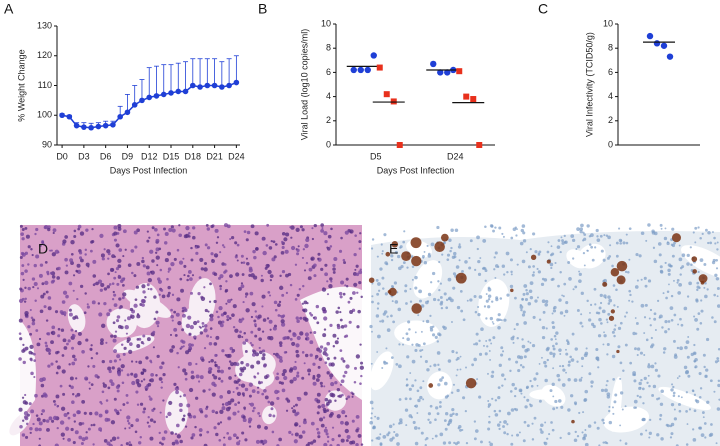 This screenshot has height=446, width=720. Describe the element at coordinates (416, 170) in the screenshot. I see `x-axis-label: Days Post Infection` at that location.